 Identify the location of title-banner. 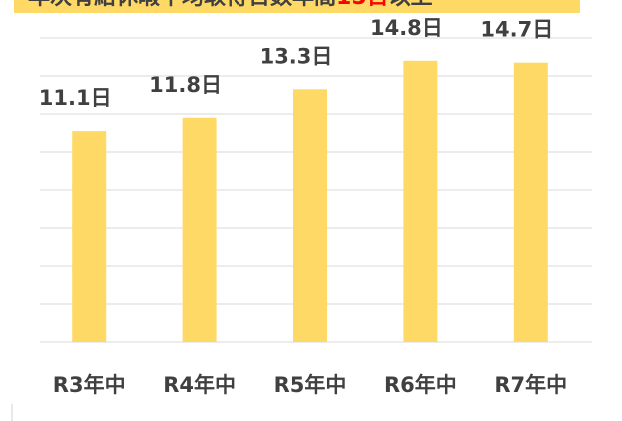
(297, 6).